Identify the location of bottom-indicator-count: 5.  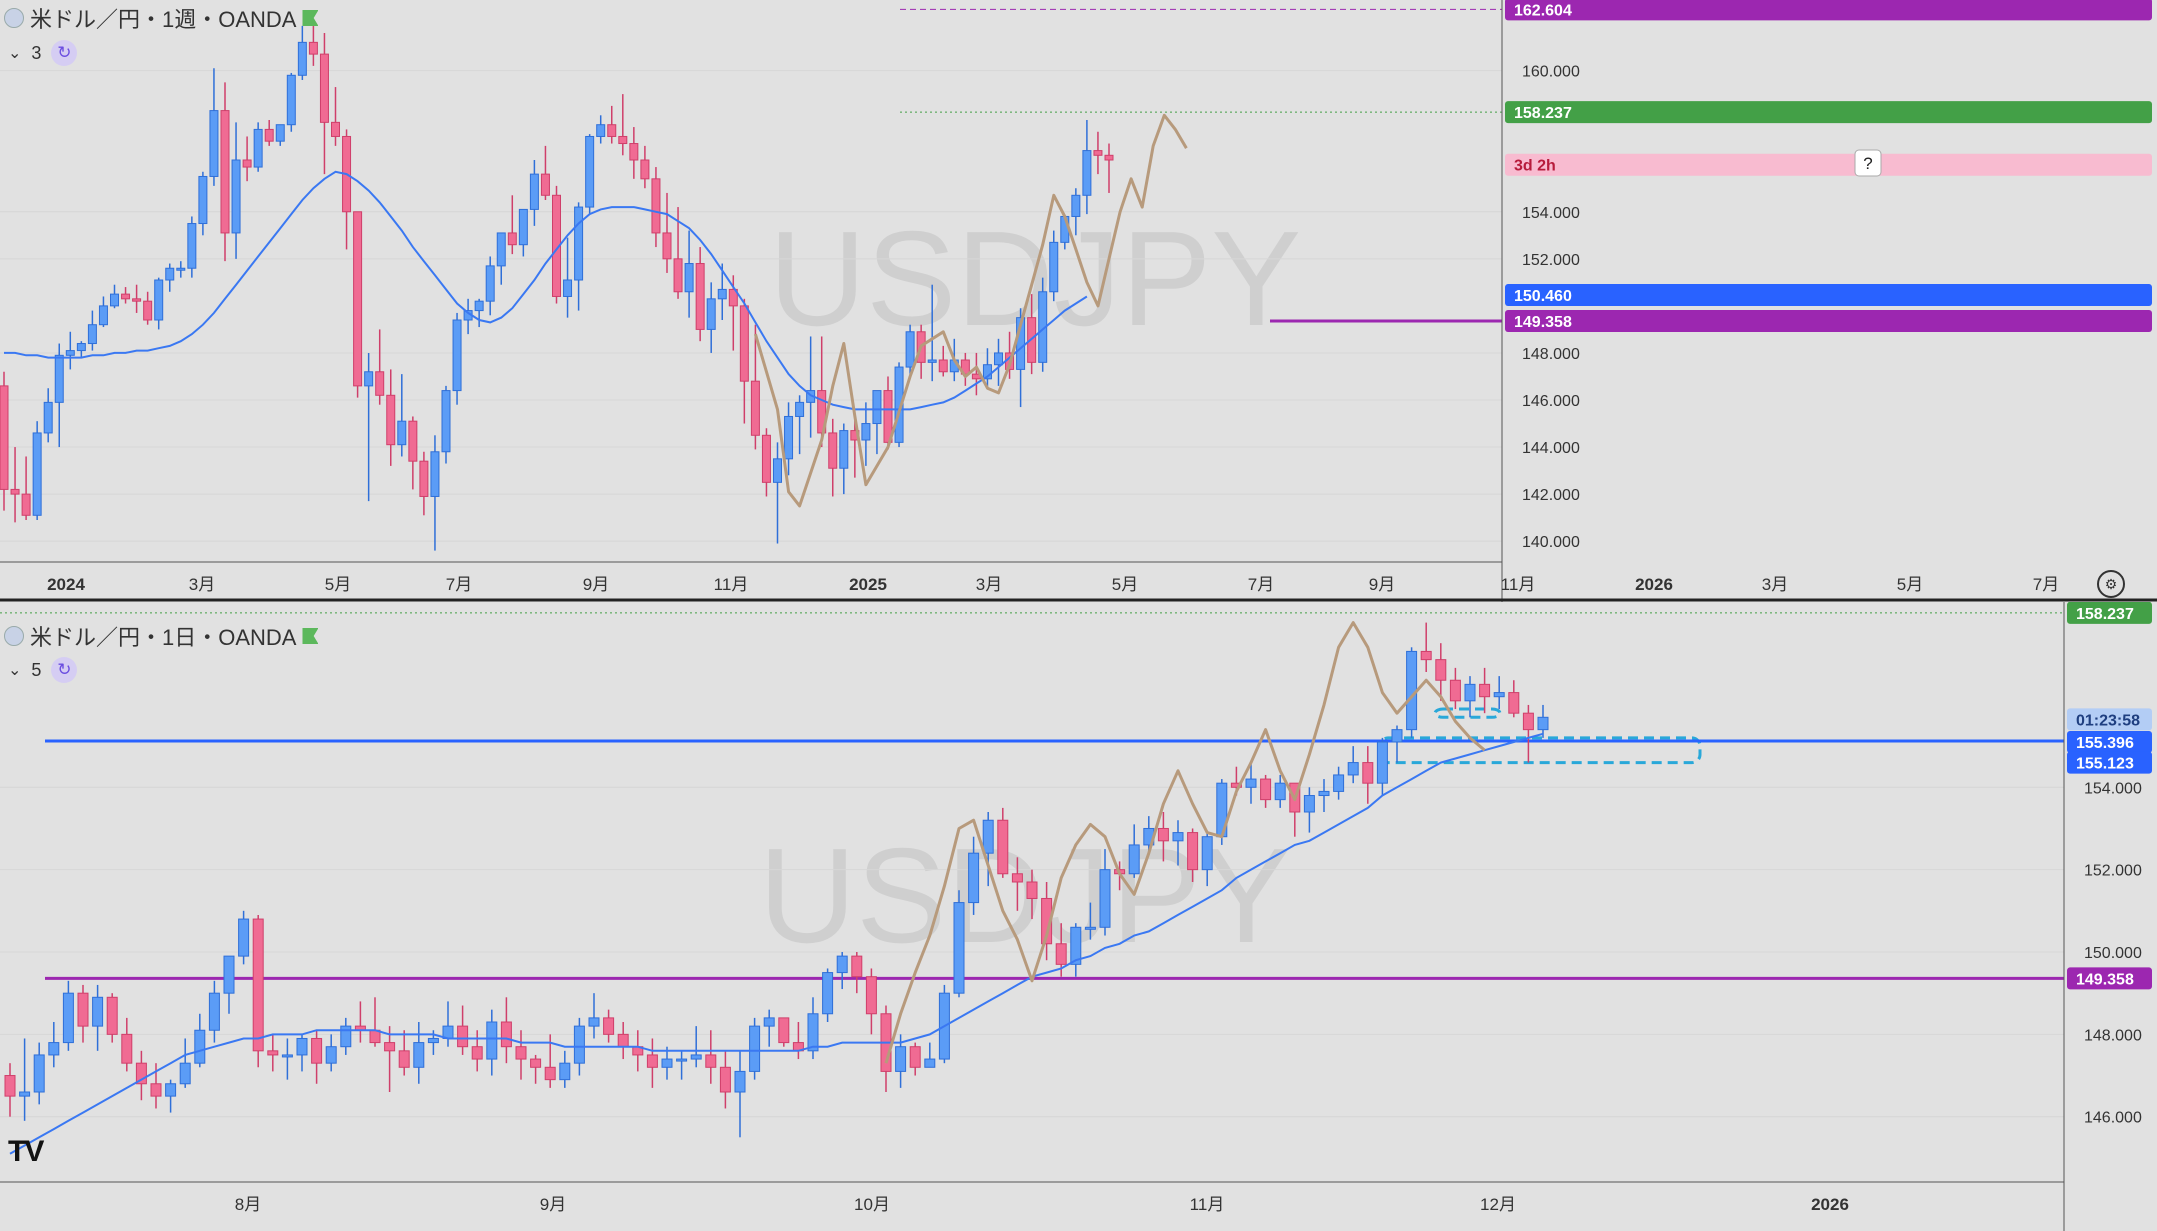
(36, 669).